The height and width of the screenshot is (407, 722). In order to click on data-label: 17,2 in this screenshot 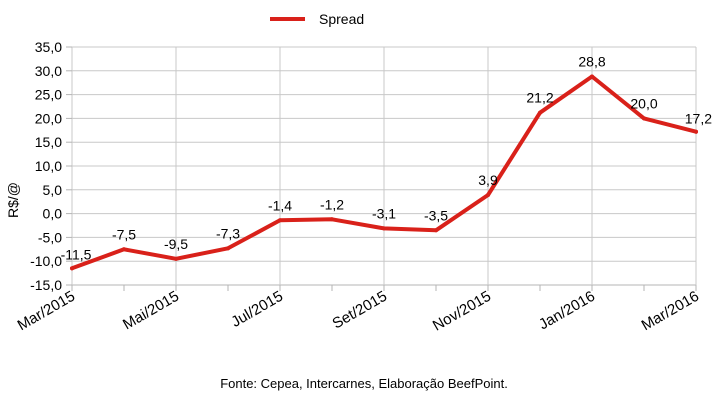, I will do `click(698, 119)`.